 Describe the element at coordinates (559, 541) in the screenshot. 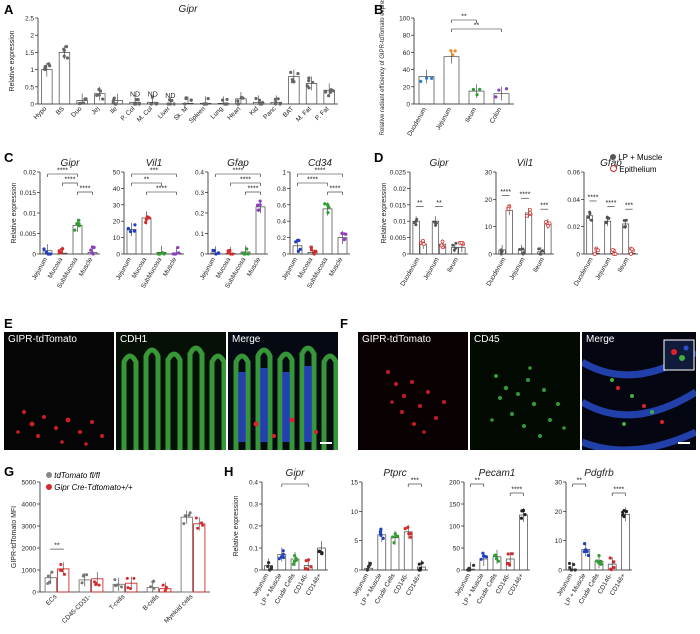

I see `y-tick-label: 10` at that location.